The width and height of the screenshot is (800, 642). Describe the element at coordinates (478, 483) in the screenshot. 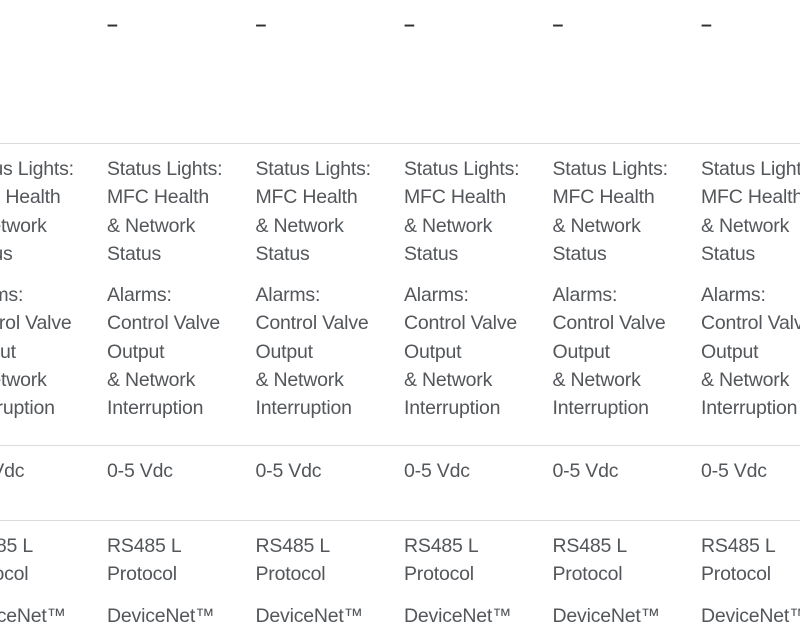

I see `cell-analog-output-col4: 0-5 Vdc` at that location.